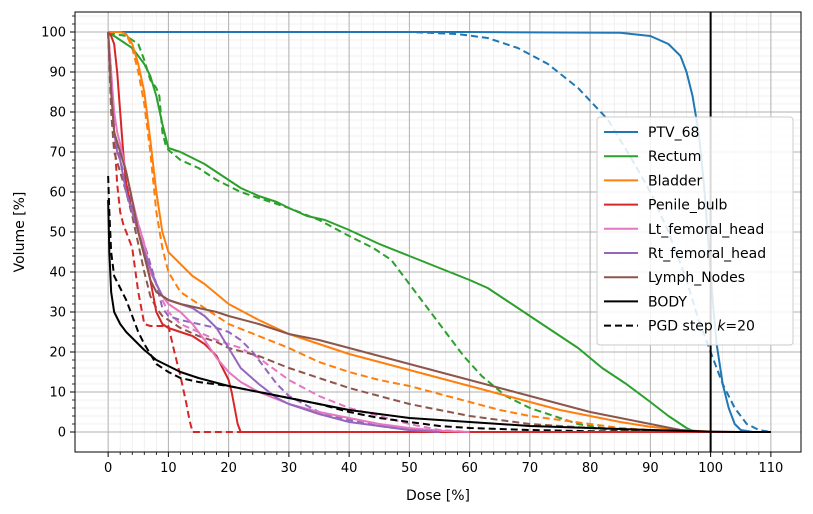 The image size is (813, 514). I want to click on x-tick-label: 10, so click(168, 468).